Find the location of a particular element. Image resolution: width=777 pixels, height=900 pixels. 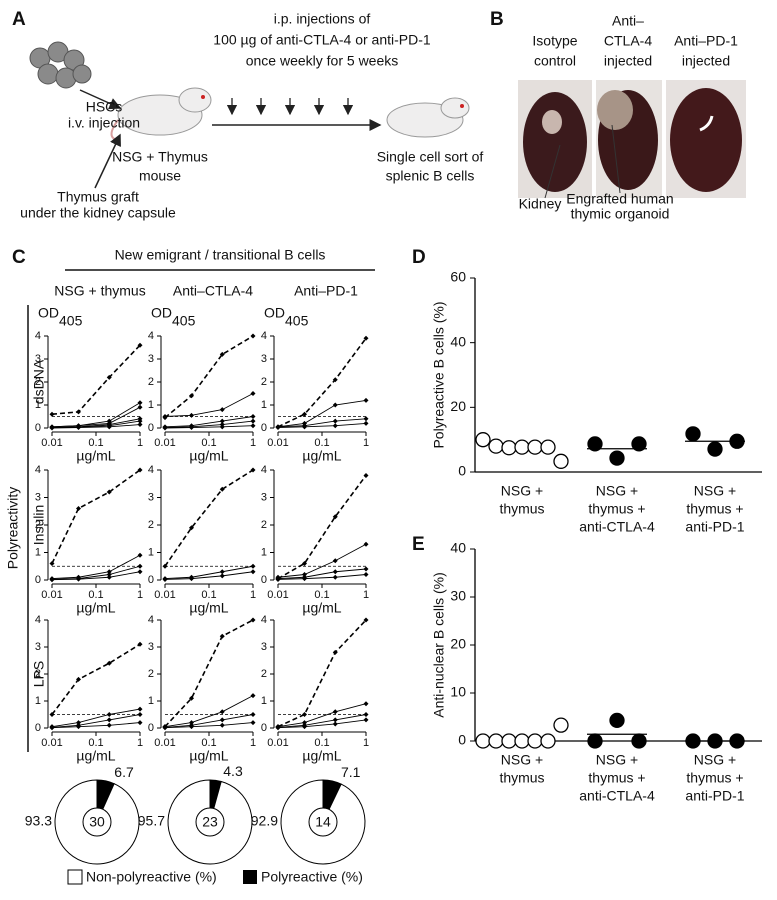

slice-label: 6.7 is located at coordinates (124, 772).